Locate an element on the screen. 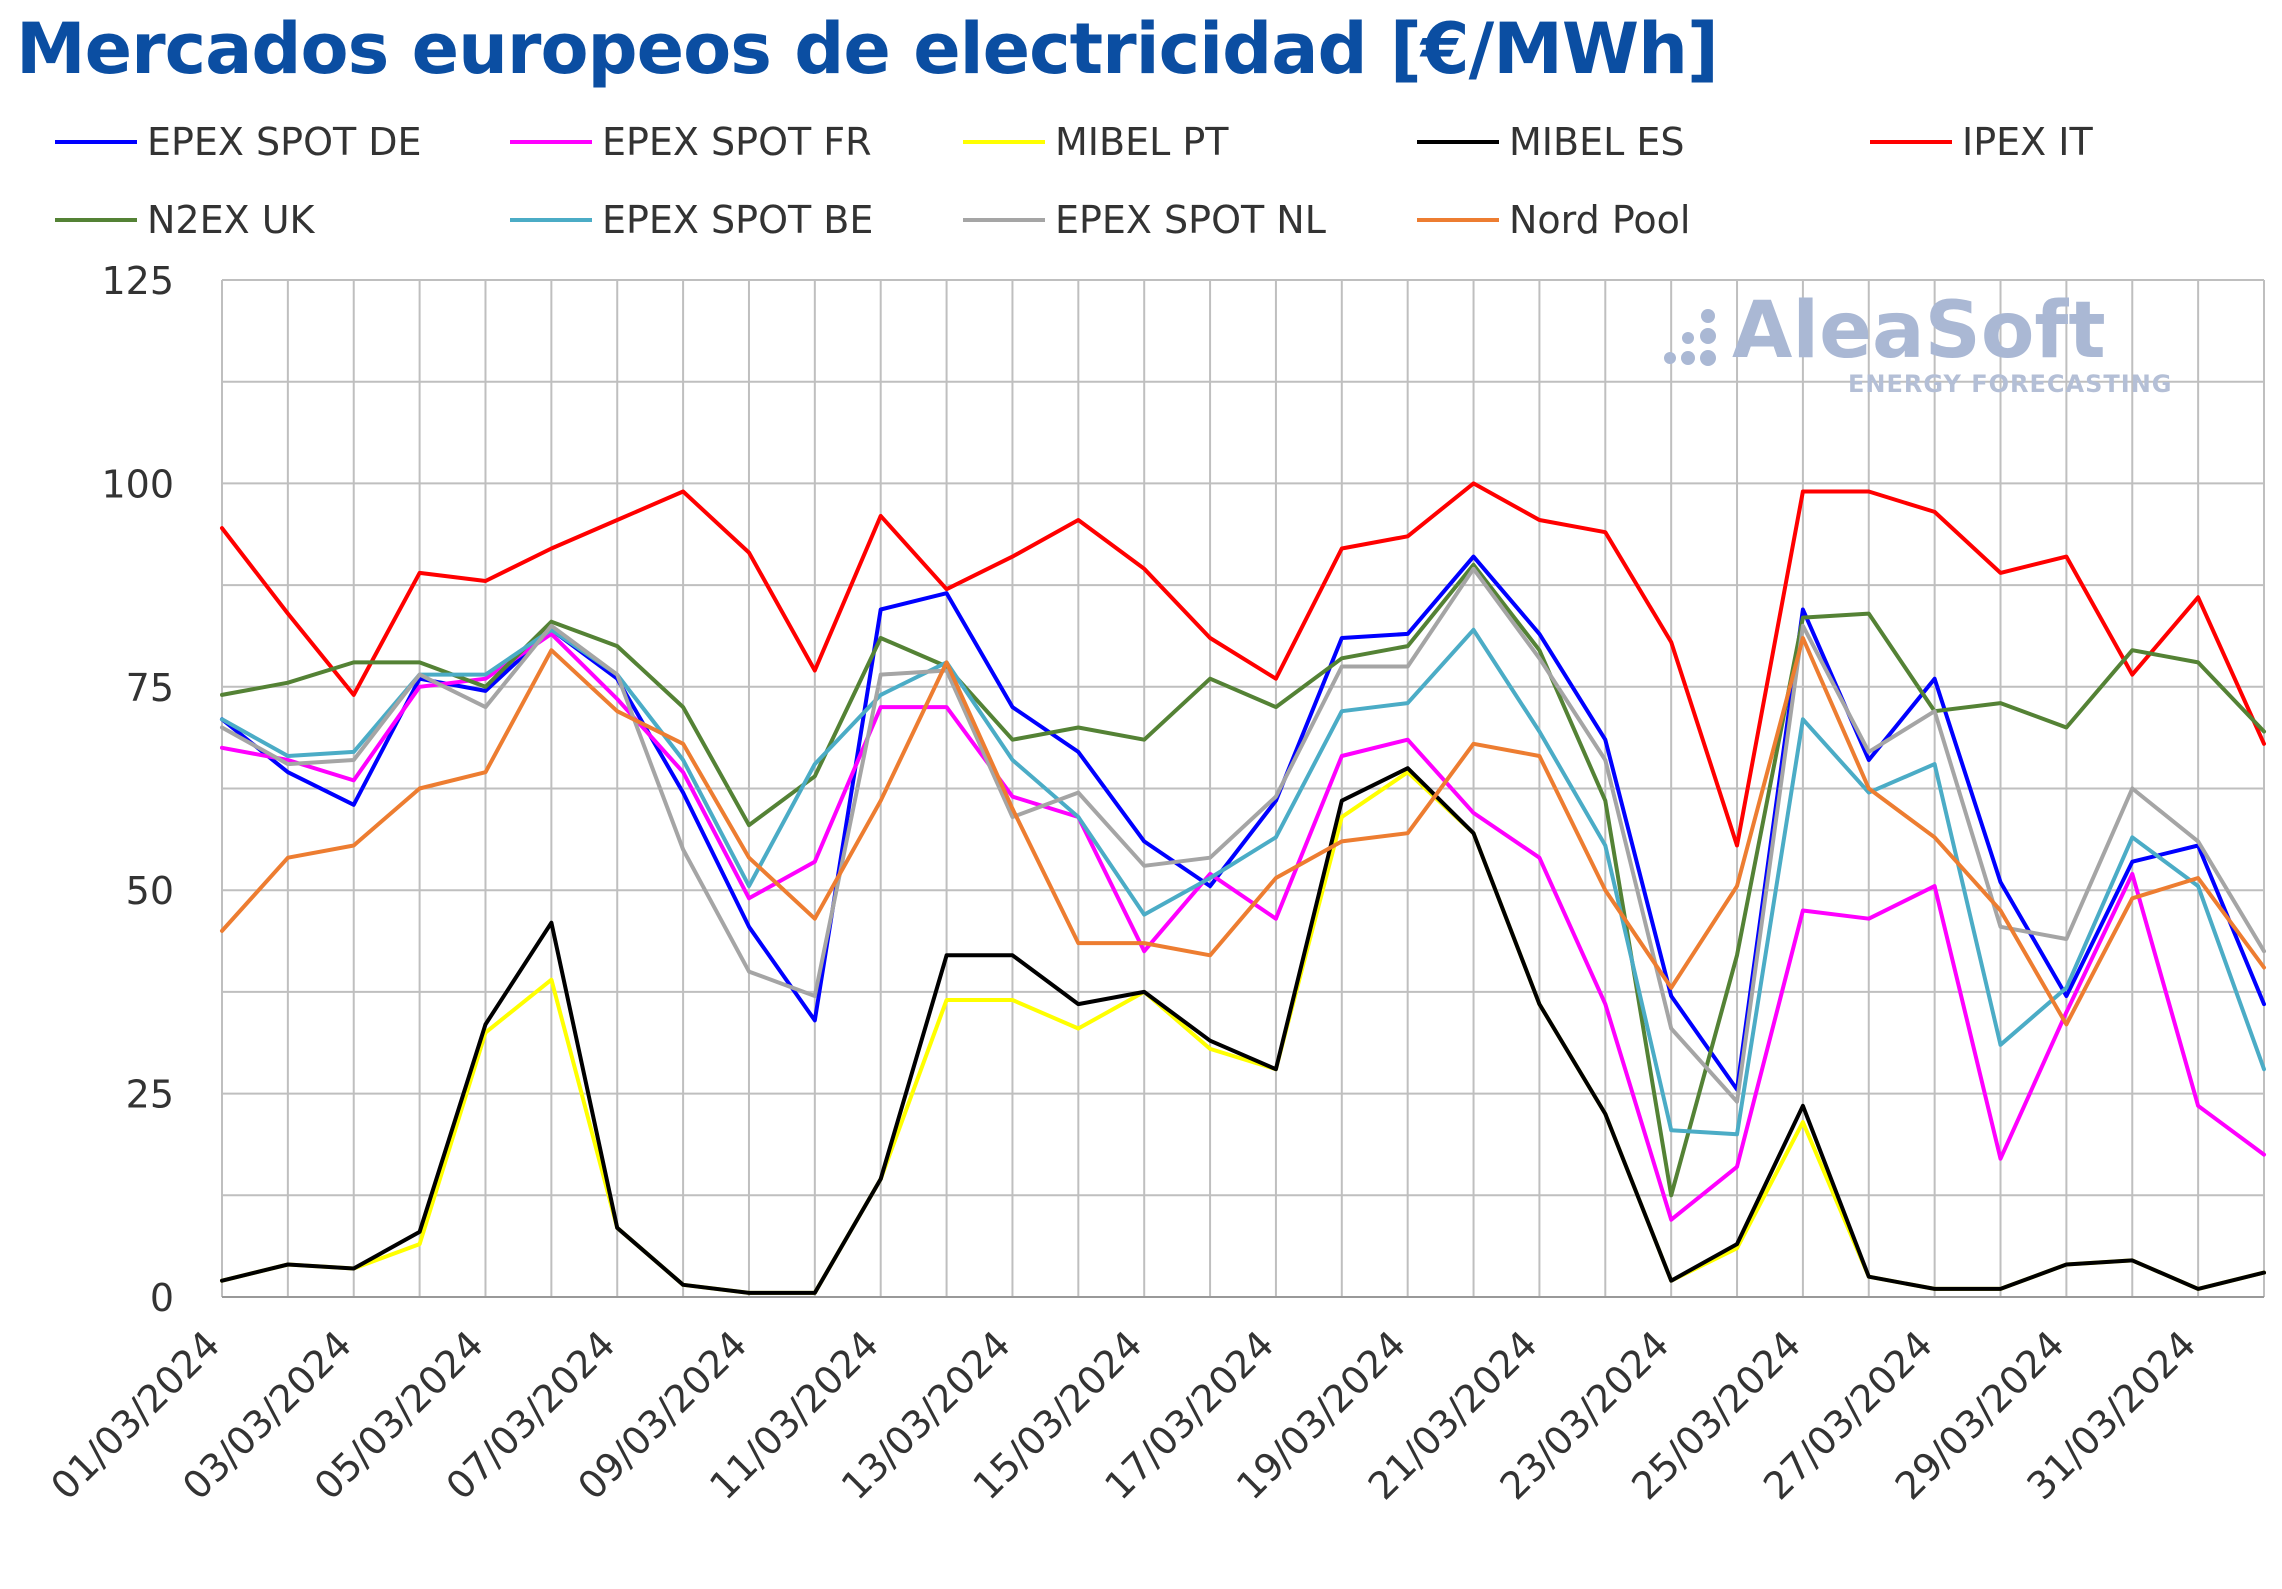 The image size is (2282, 1589). legend-item: IPEX IT is located at coordinates (1981, 142).